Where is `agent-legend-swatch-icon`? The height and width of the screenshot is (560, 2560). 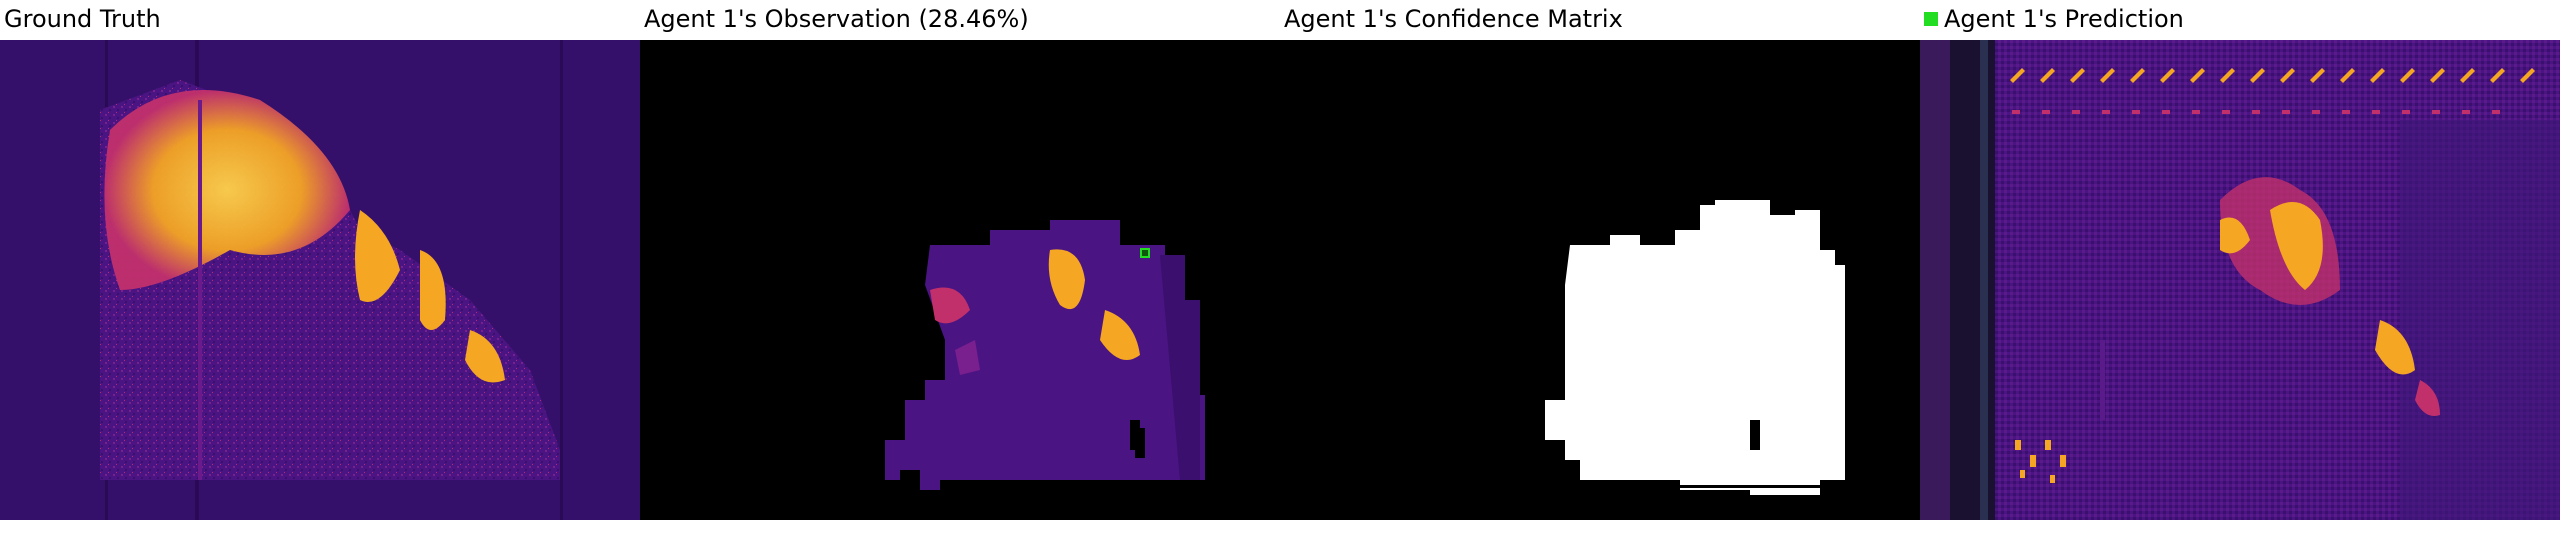
agent-legend-swatch-icon is located at coordinates (1931, 19).